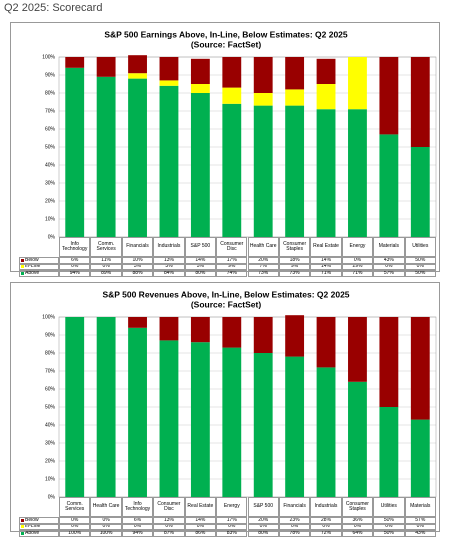 This screenshot has height=540, width=454. I want to click on data-label: 11%, so click(106, 260).